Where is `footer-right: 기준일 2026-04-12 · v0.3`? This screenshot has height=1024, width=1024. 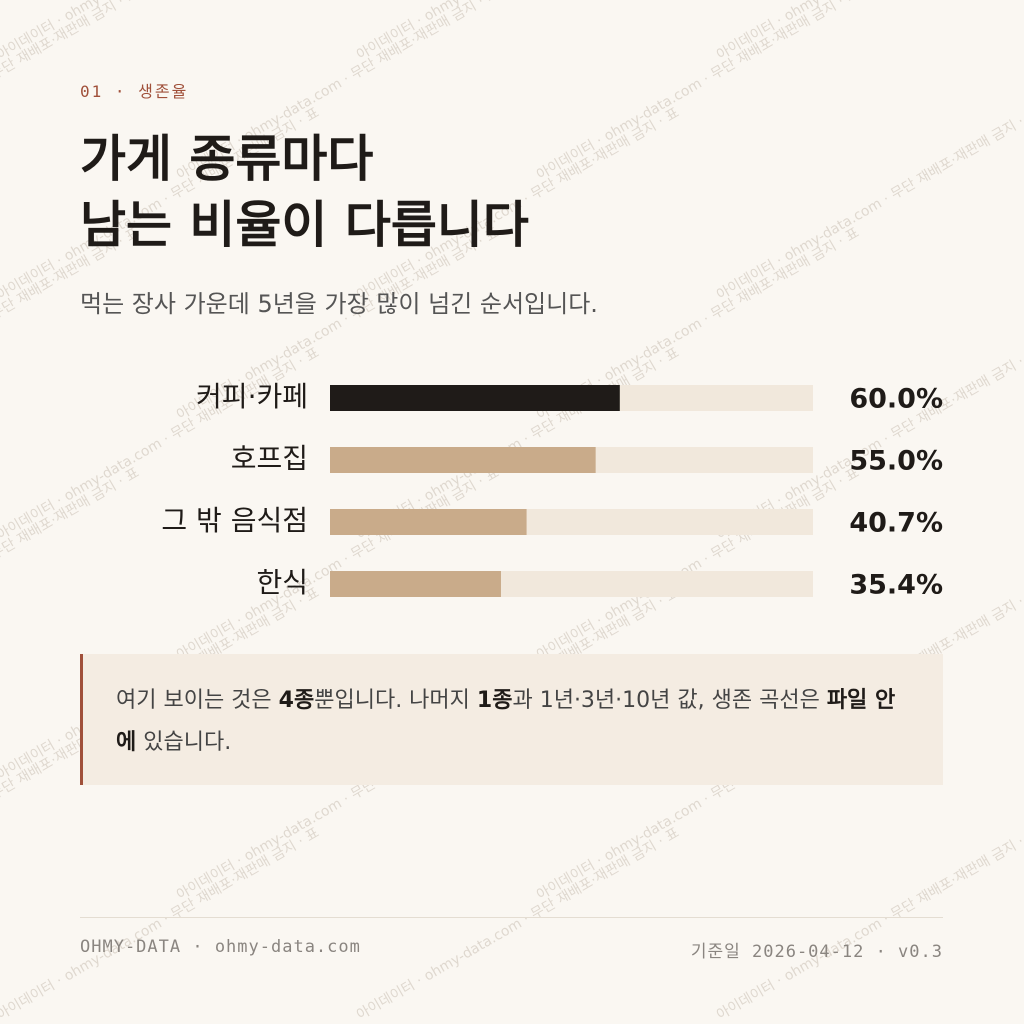
footer-right: 기준일 2026-04-12 · v0.3 is located at coordinates (816, 952).